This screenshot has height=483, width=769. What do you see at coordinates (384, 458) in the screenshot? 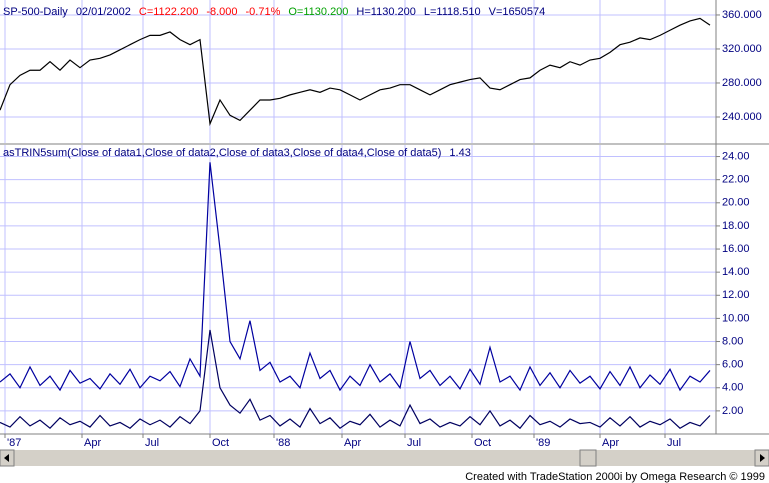
I see `scrollbar` at bounding box center [384, 458].